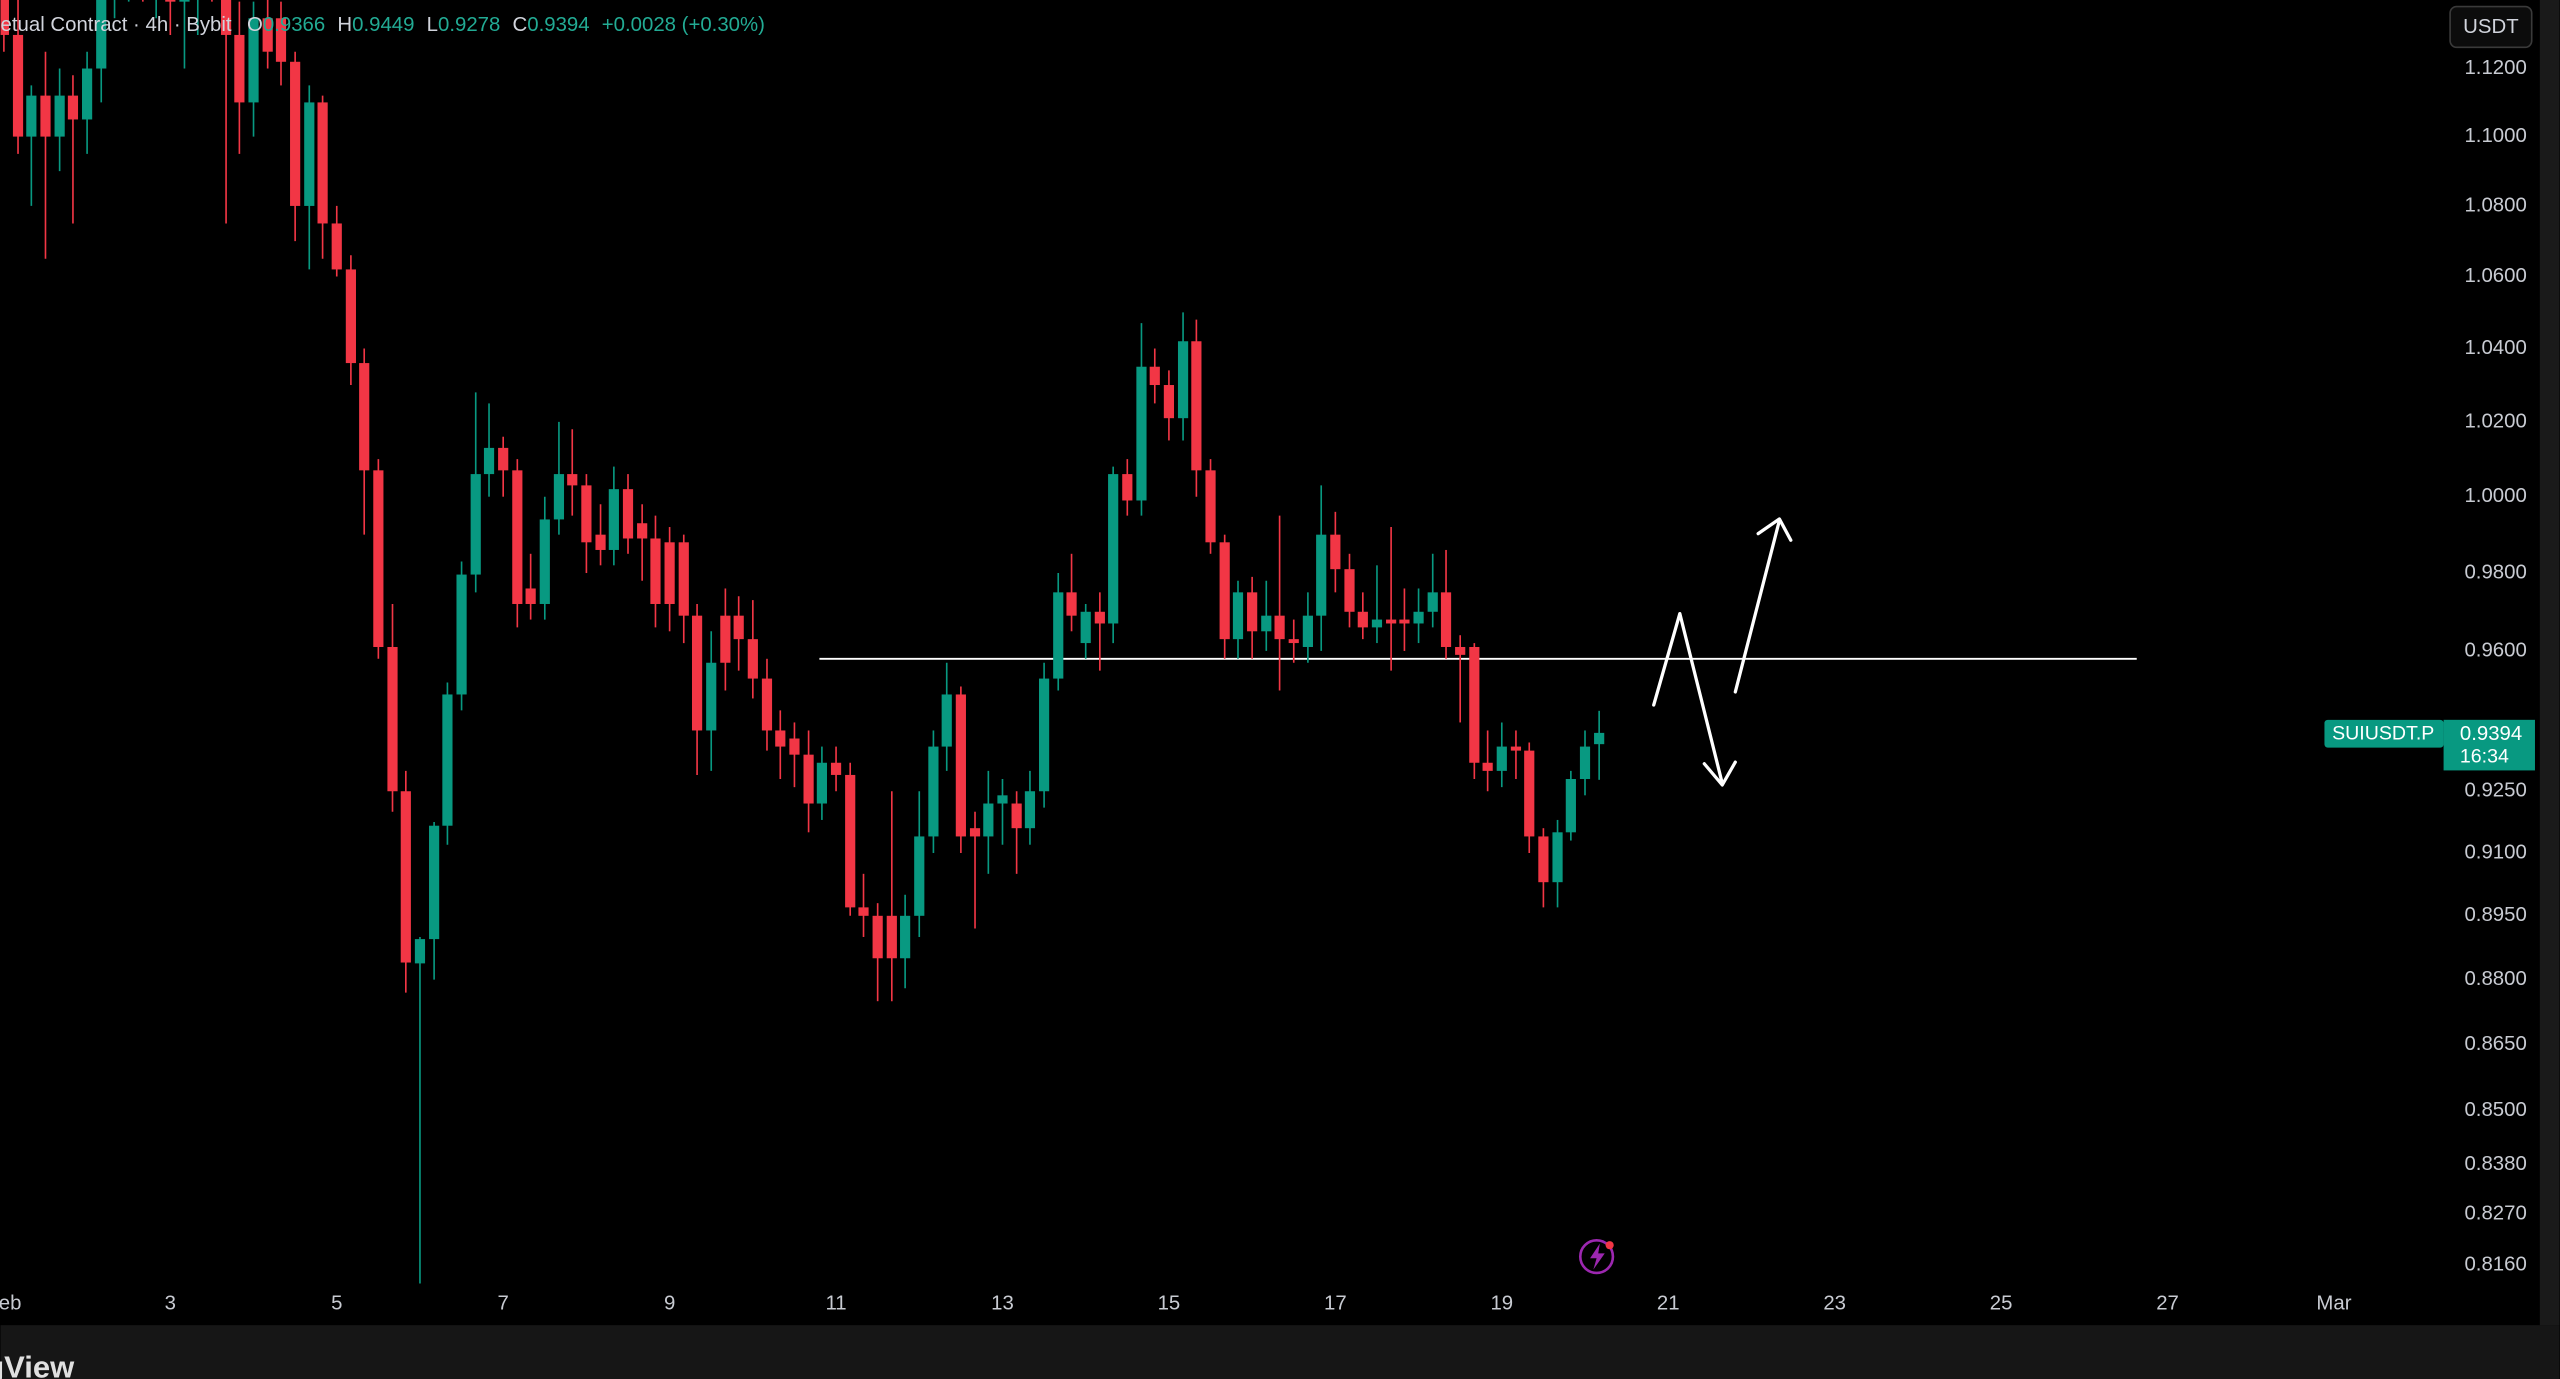 Image resolution: width=2560 pixels, height=1379 pixels. Describe the element at coordinates (683, 26) in the screenshot. I see `legend-change: +0.0028 (+0.30%)` at that location.